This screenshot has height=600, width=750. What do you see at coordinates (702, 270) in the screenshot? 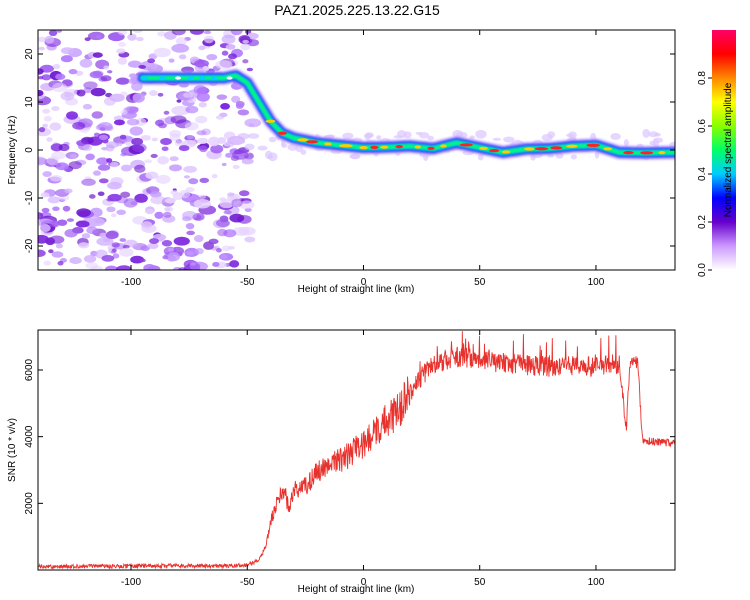
I see `colorbar-tick-label: 0.0` at bounding box center [702, 270].